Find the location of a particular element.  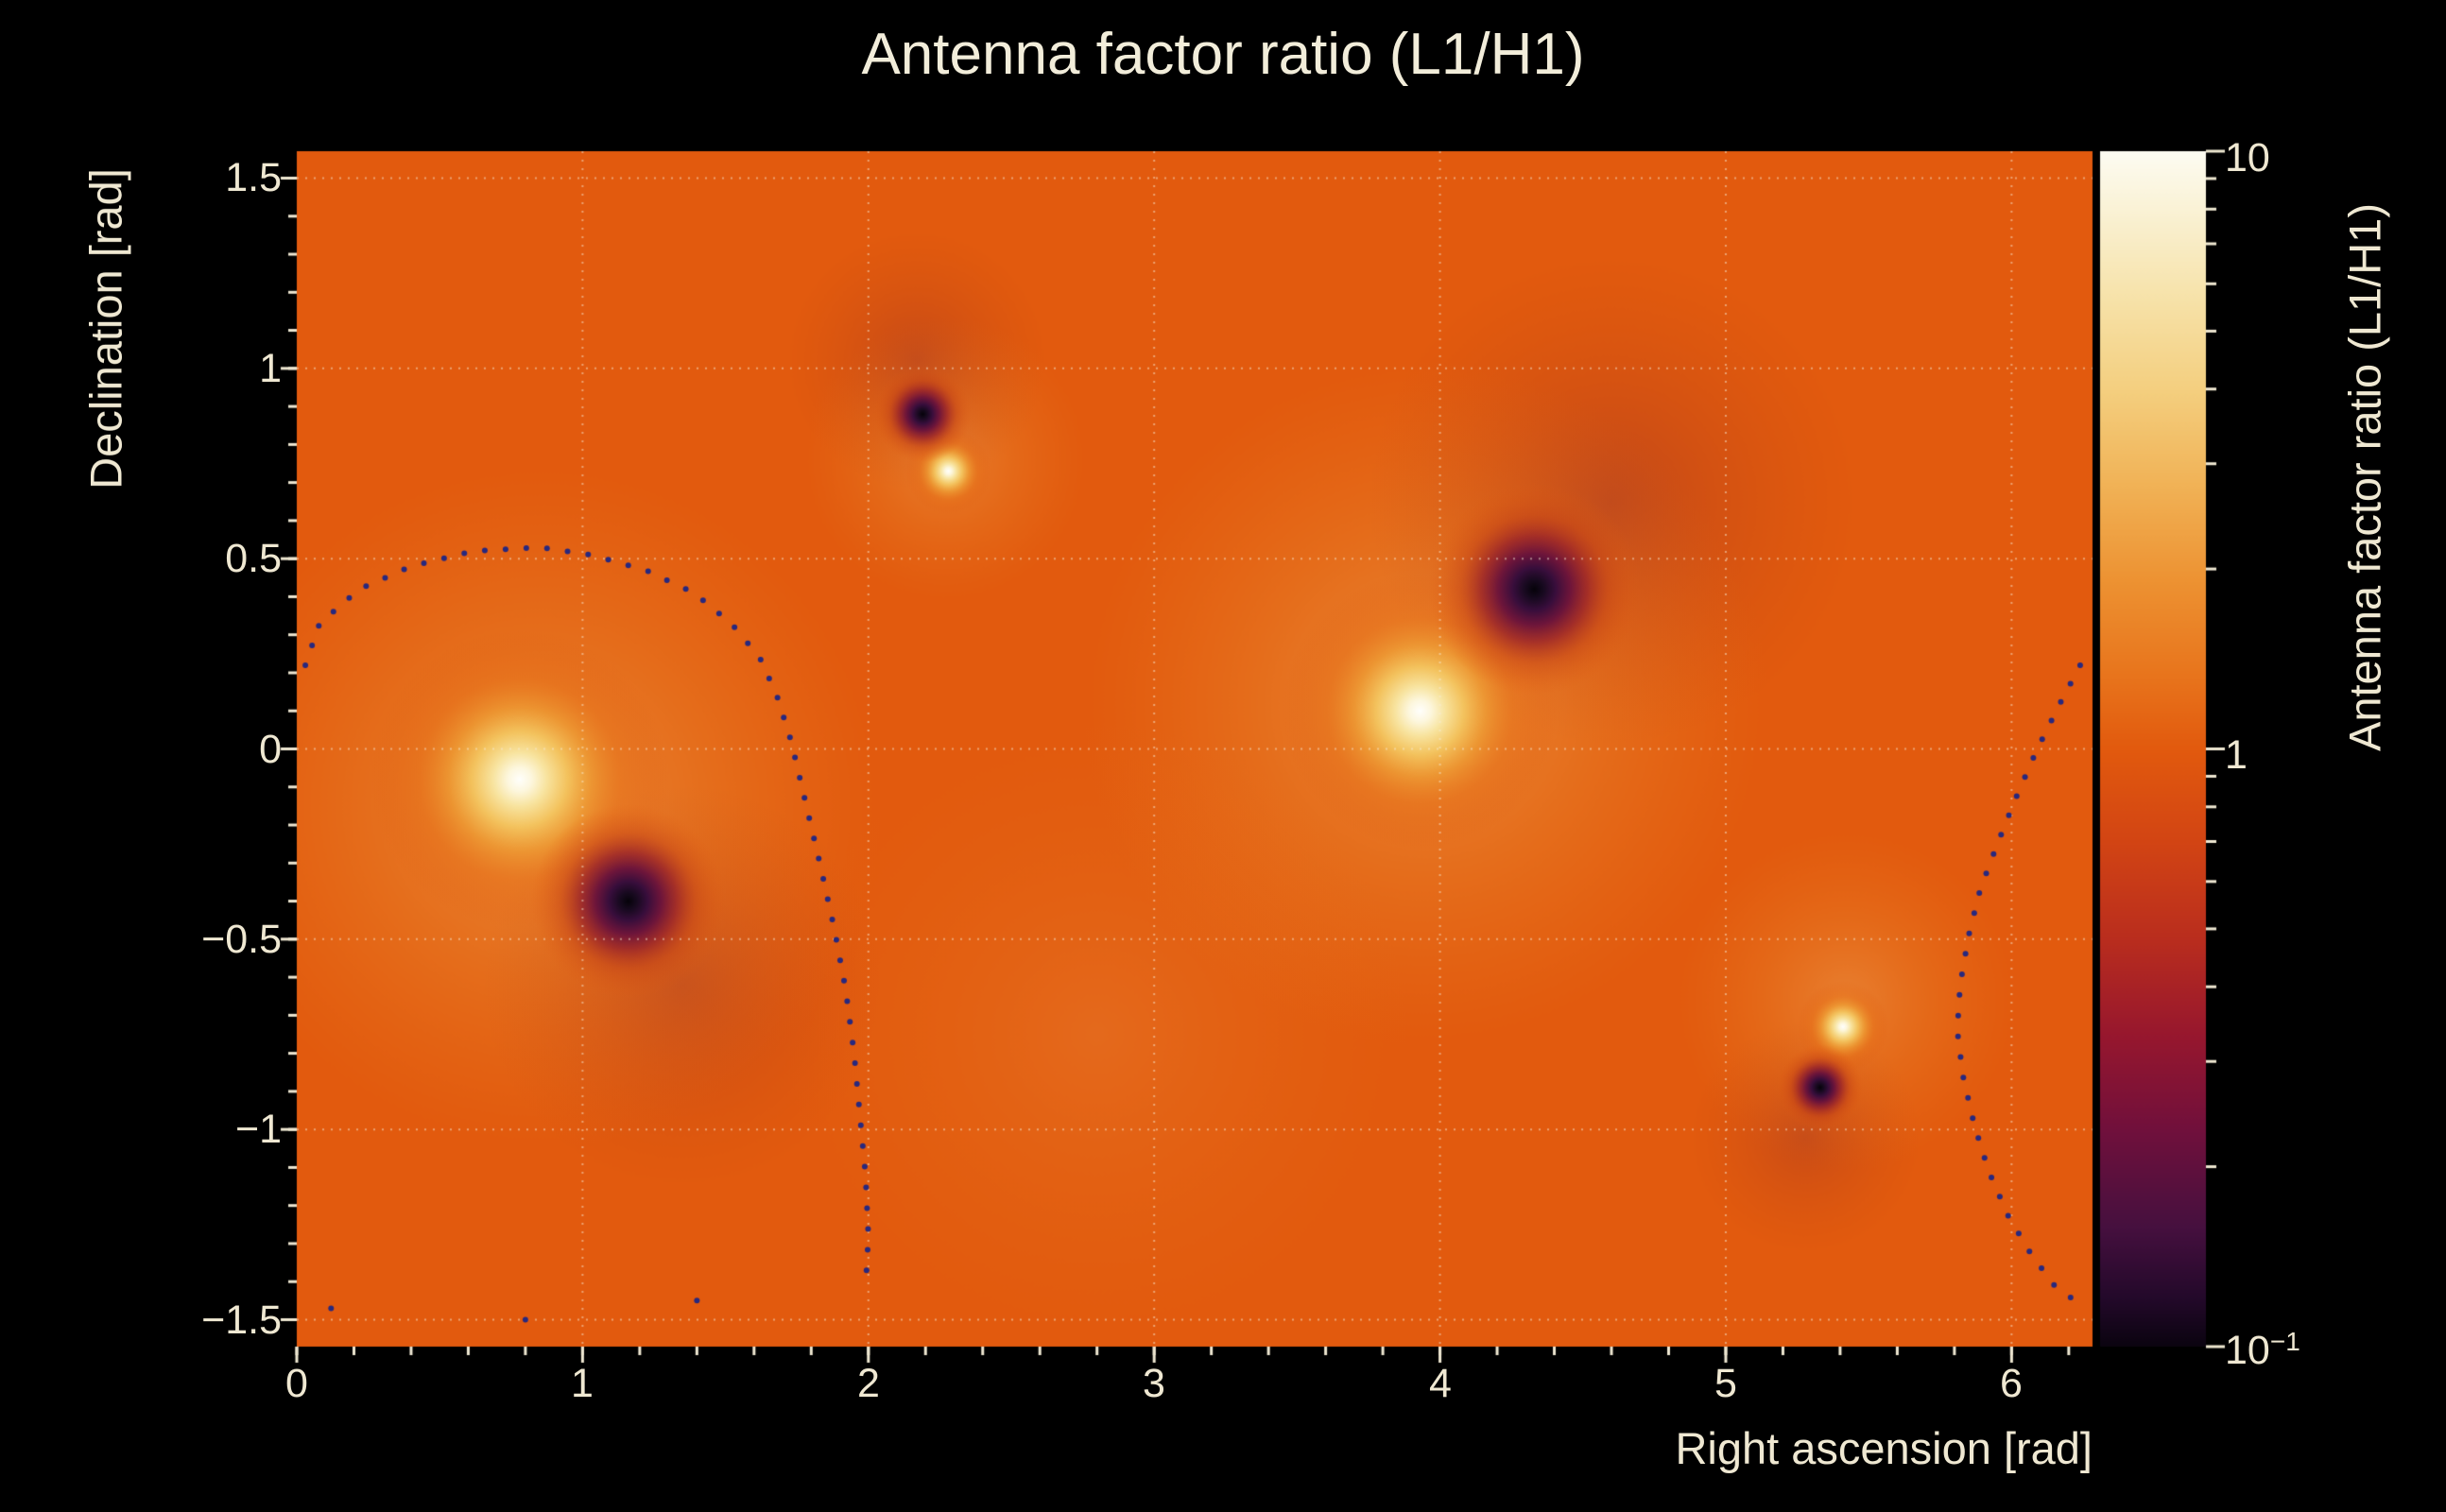

colorbar-tick-exp: −1 is located at coordinates (2284, 1341).